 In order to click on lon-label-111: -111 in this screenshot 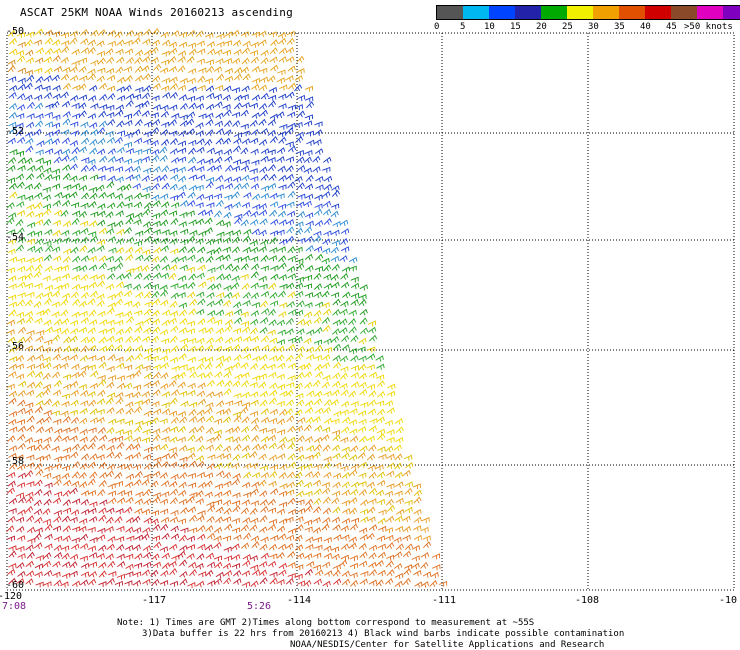, I will do `click(444, 600)`.